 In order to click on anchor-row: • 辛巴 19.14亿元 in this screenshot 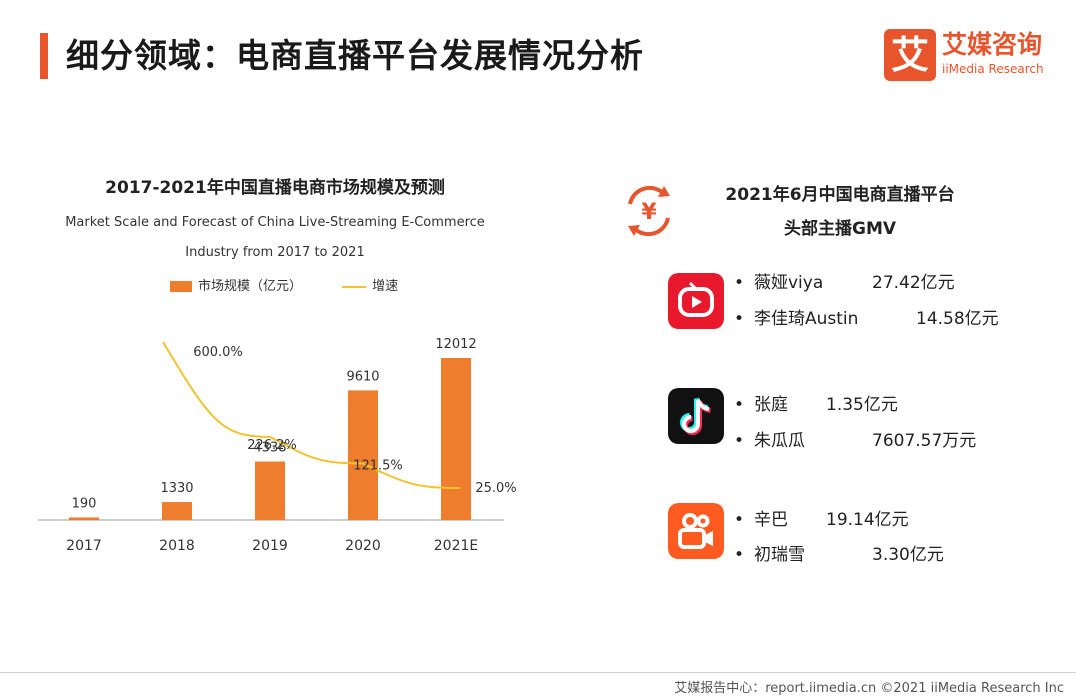, I will do `click(821, 517)`.